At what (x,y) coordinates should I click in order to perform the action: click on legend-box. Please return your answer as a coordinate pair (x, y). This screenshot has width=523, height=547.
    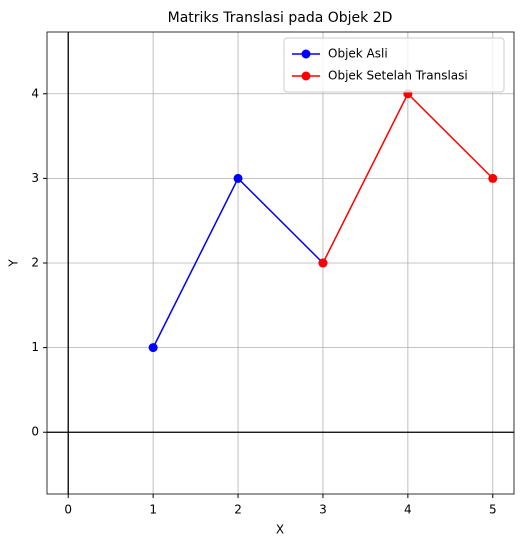
    Looking at the image, I should click on (394, 65).